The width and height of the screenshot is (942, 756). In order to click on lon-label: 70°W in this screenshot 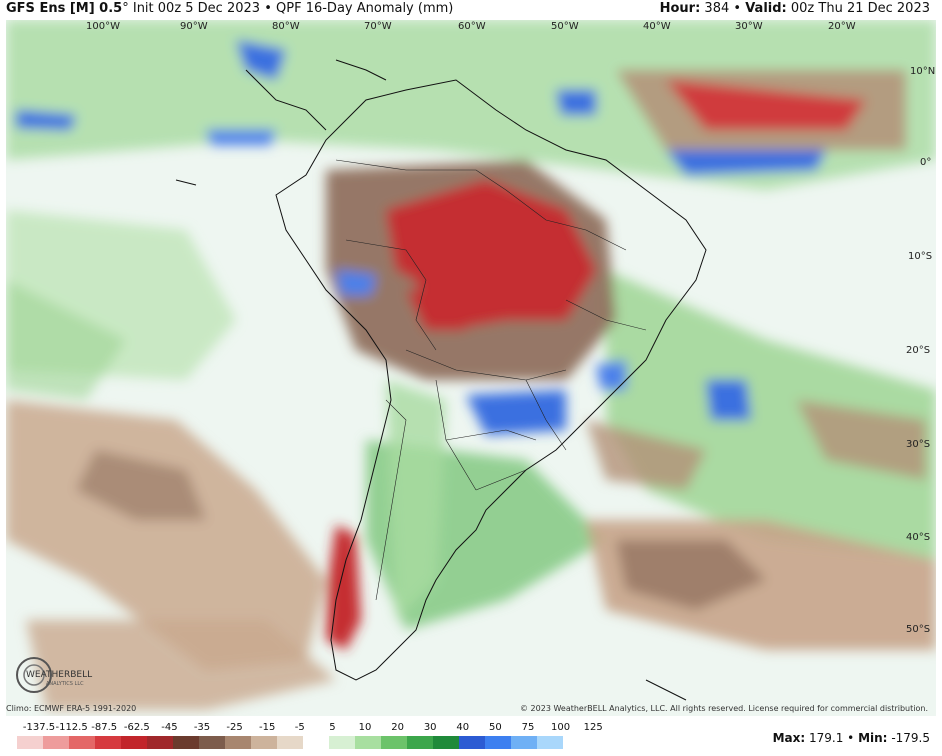, I will do `click(378, 26)`.